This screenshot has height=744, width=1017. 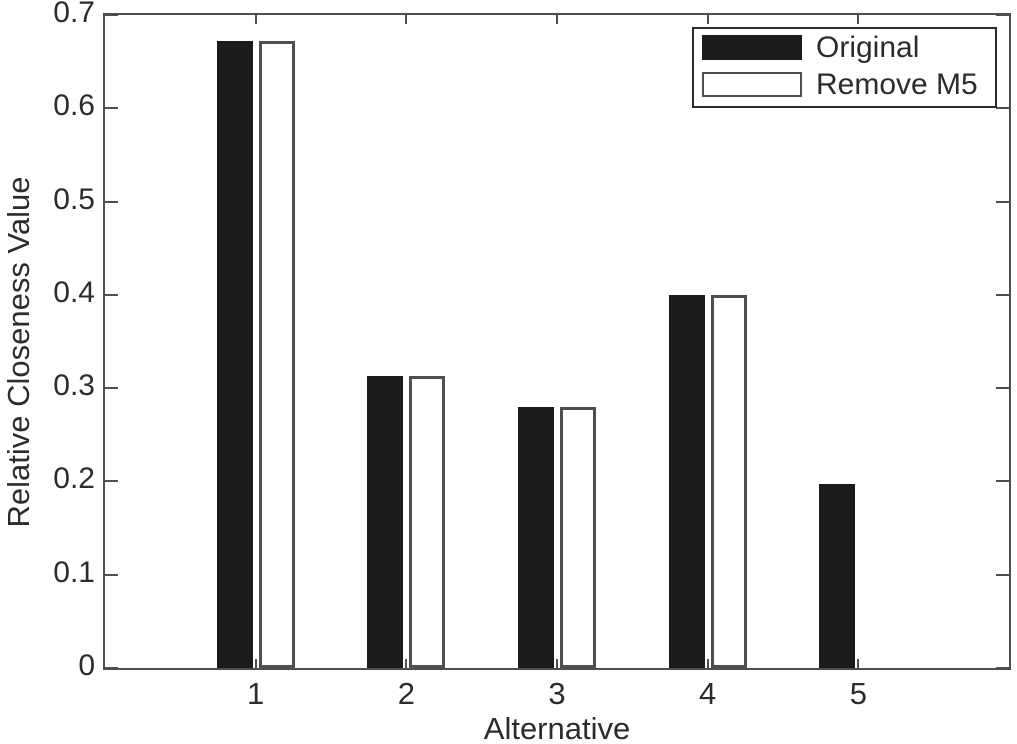 I want to click on y-tick-label: 0.3, so click(x=74, y=386).